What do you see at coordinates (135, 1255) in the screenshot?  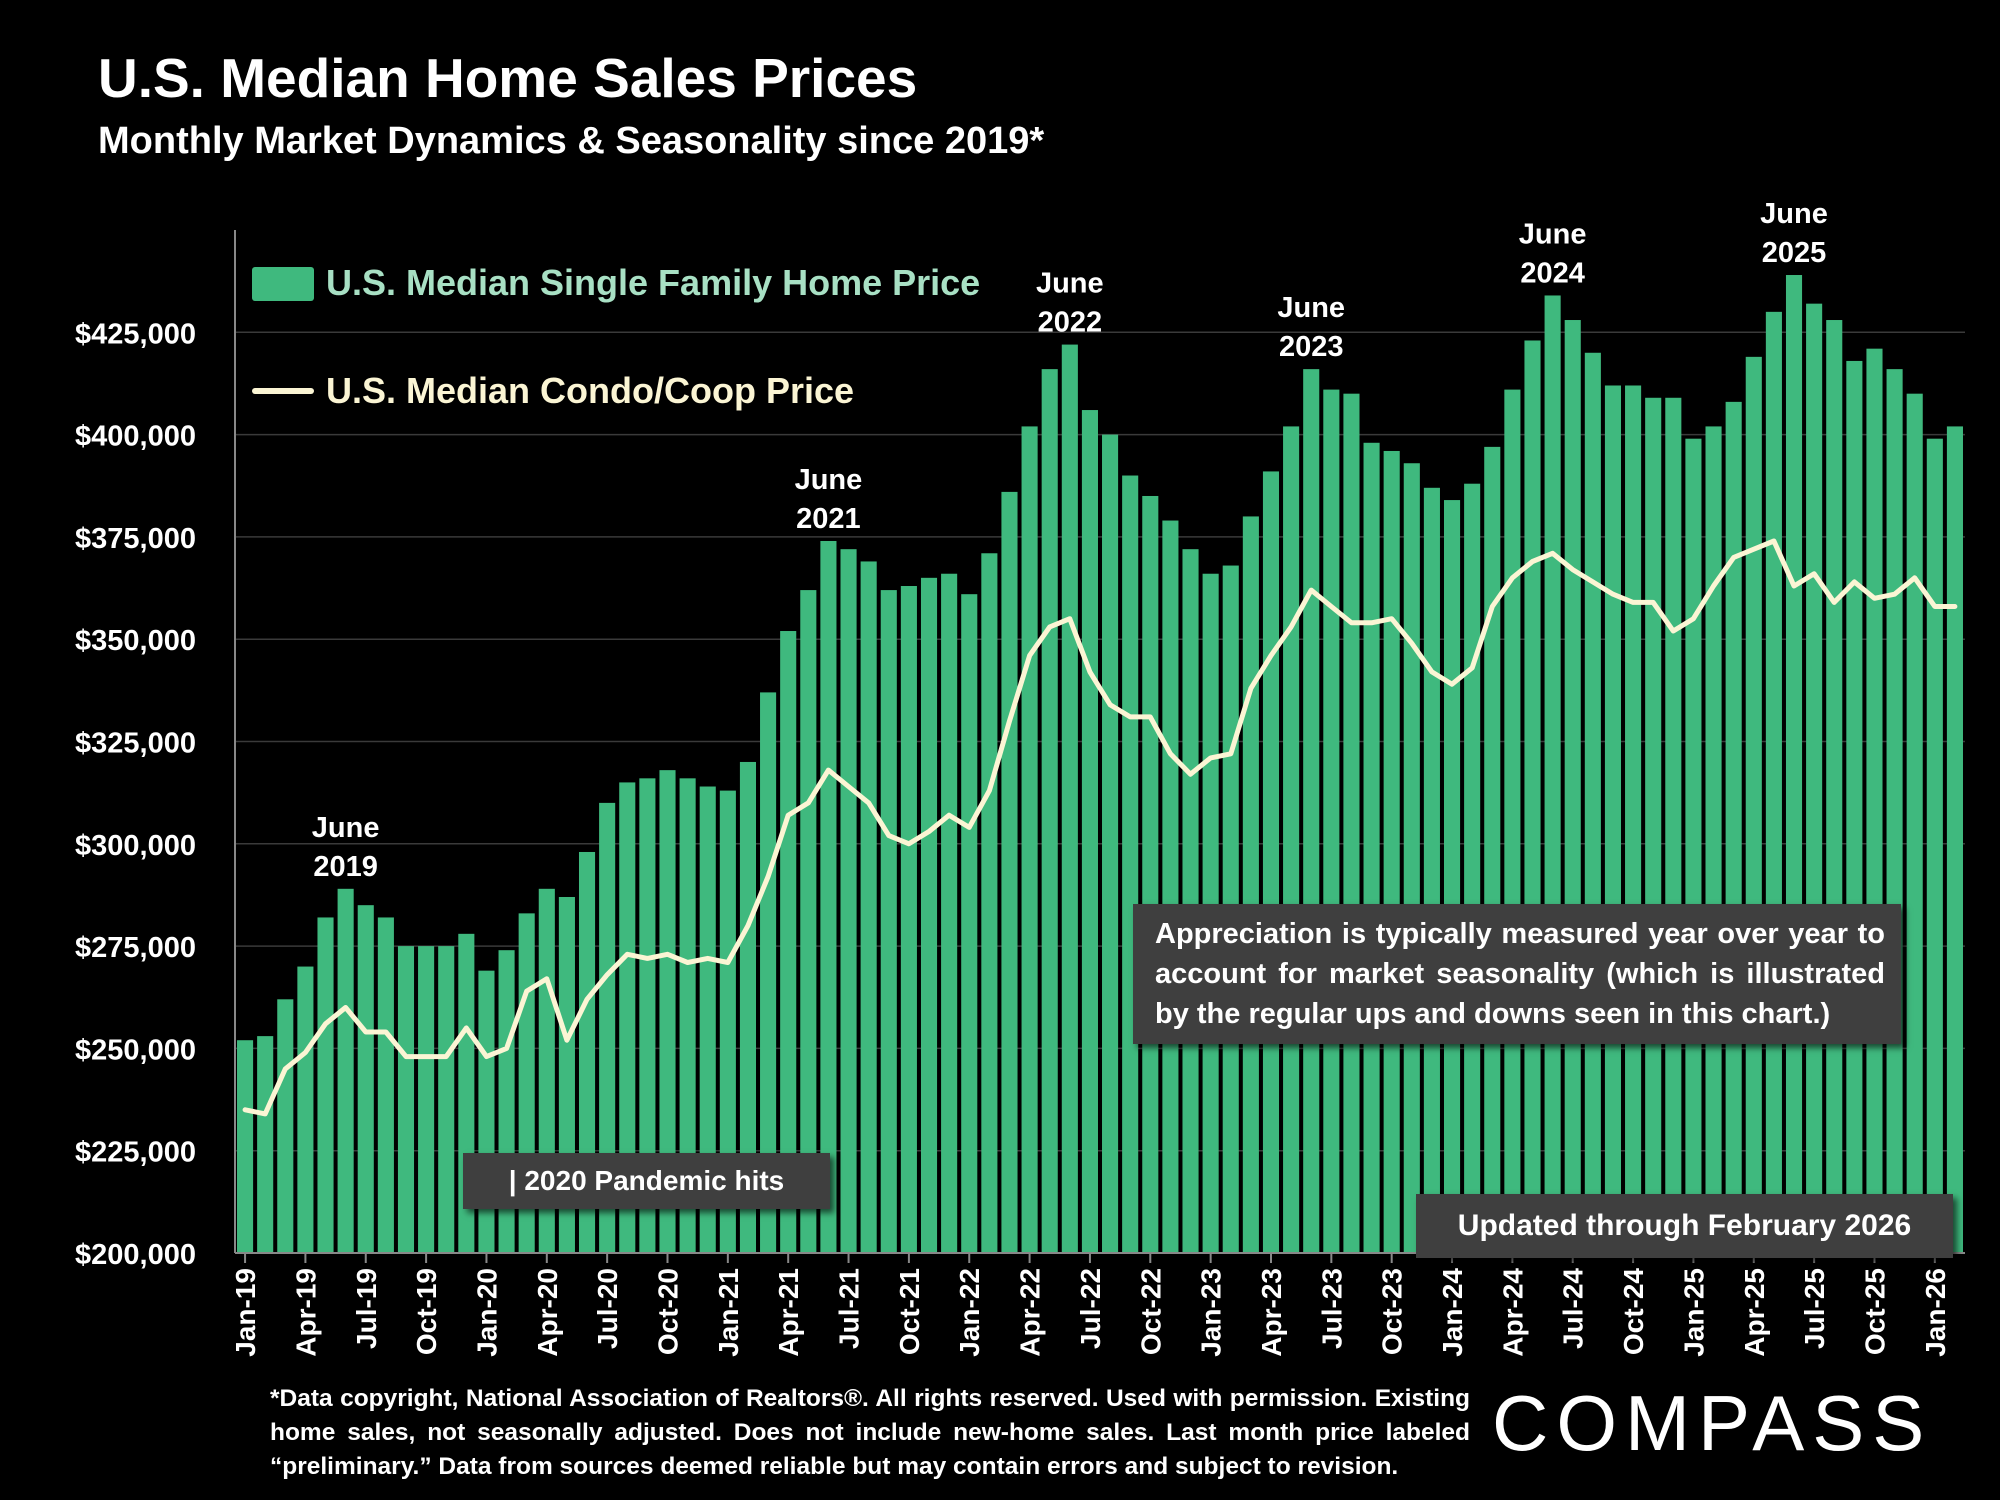 I see `y-tick-label: $200,000` at bounding box center [135, 1255].